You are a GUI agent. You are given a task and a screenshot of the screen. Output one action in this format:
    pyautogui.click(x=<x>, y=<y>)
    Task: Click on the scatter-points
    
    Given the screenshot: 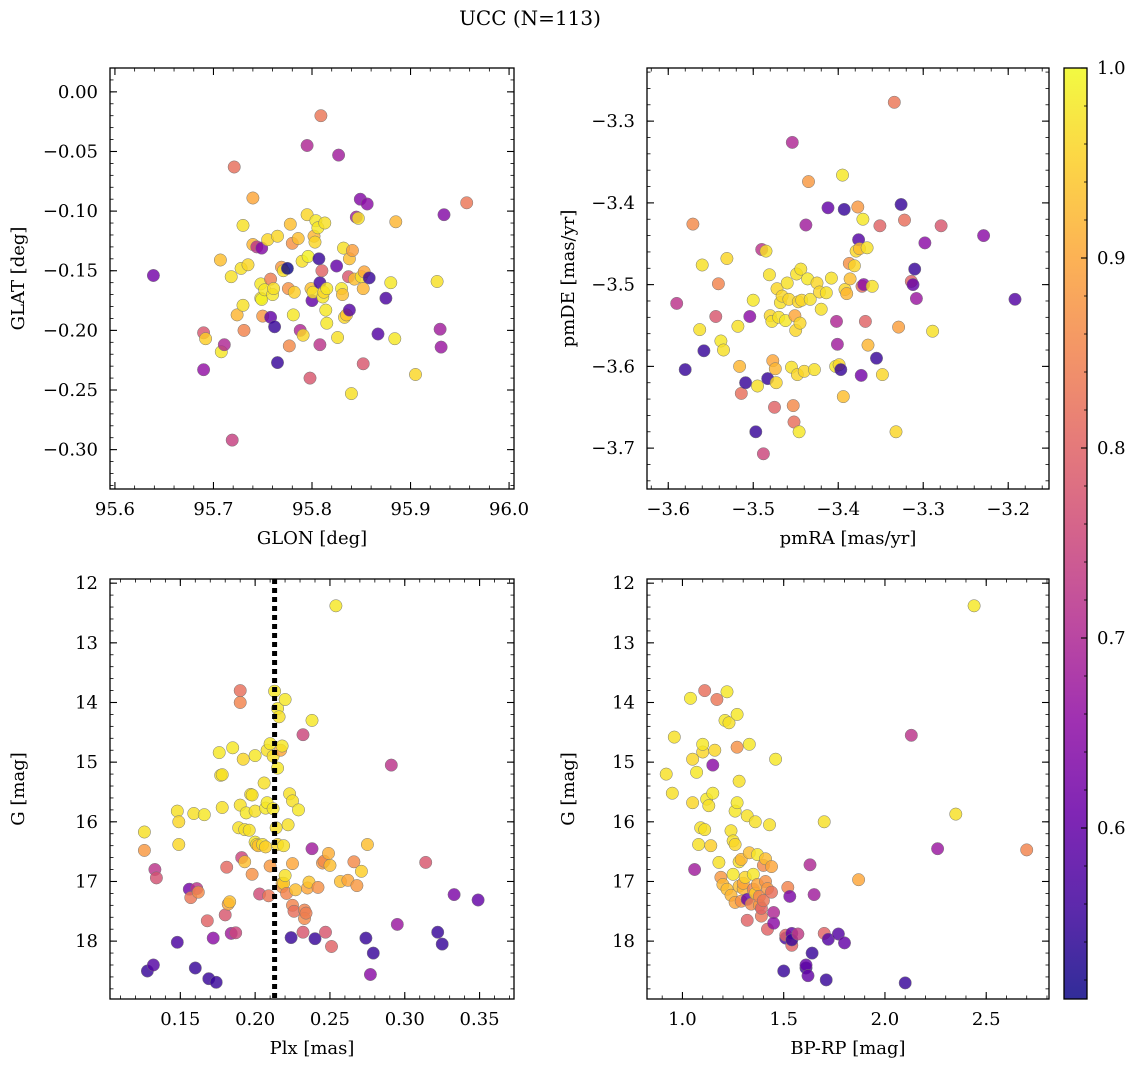 What is the action you would take?
    pyautogui.click(x=310, y=278)
    